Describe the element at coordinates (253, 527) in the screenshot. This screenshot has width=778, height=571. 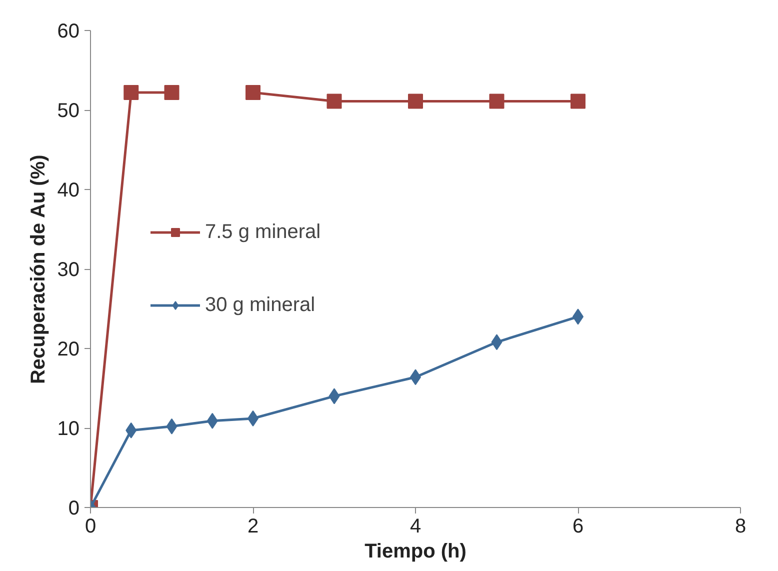
I see `x-tick-label: 2` at that location.